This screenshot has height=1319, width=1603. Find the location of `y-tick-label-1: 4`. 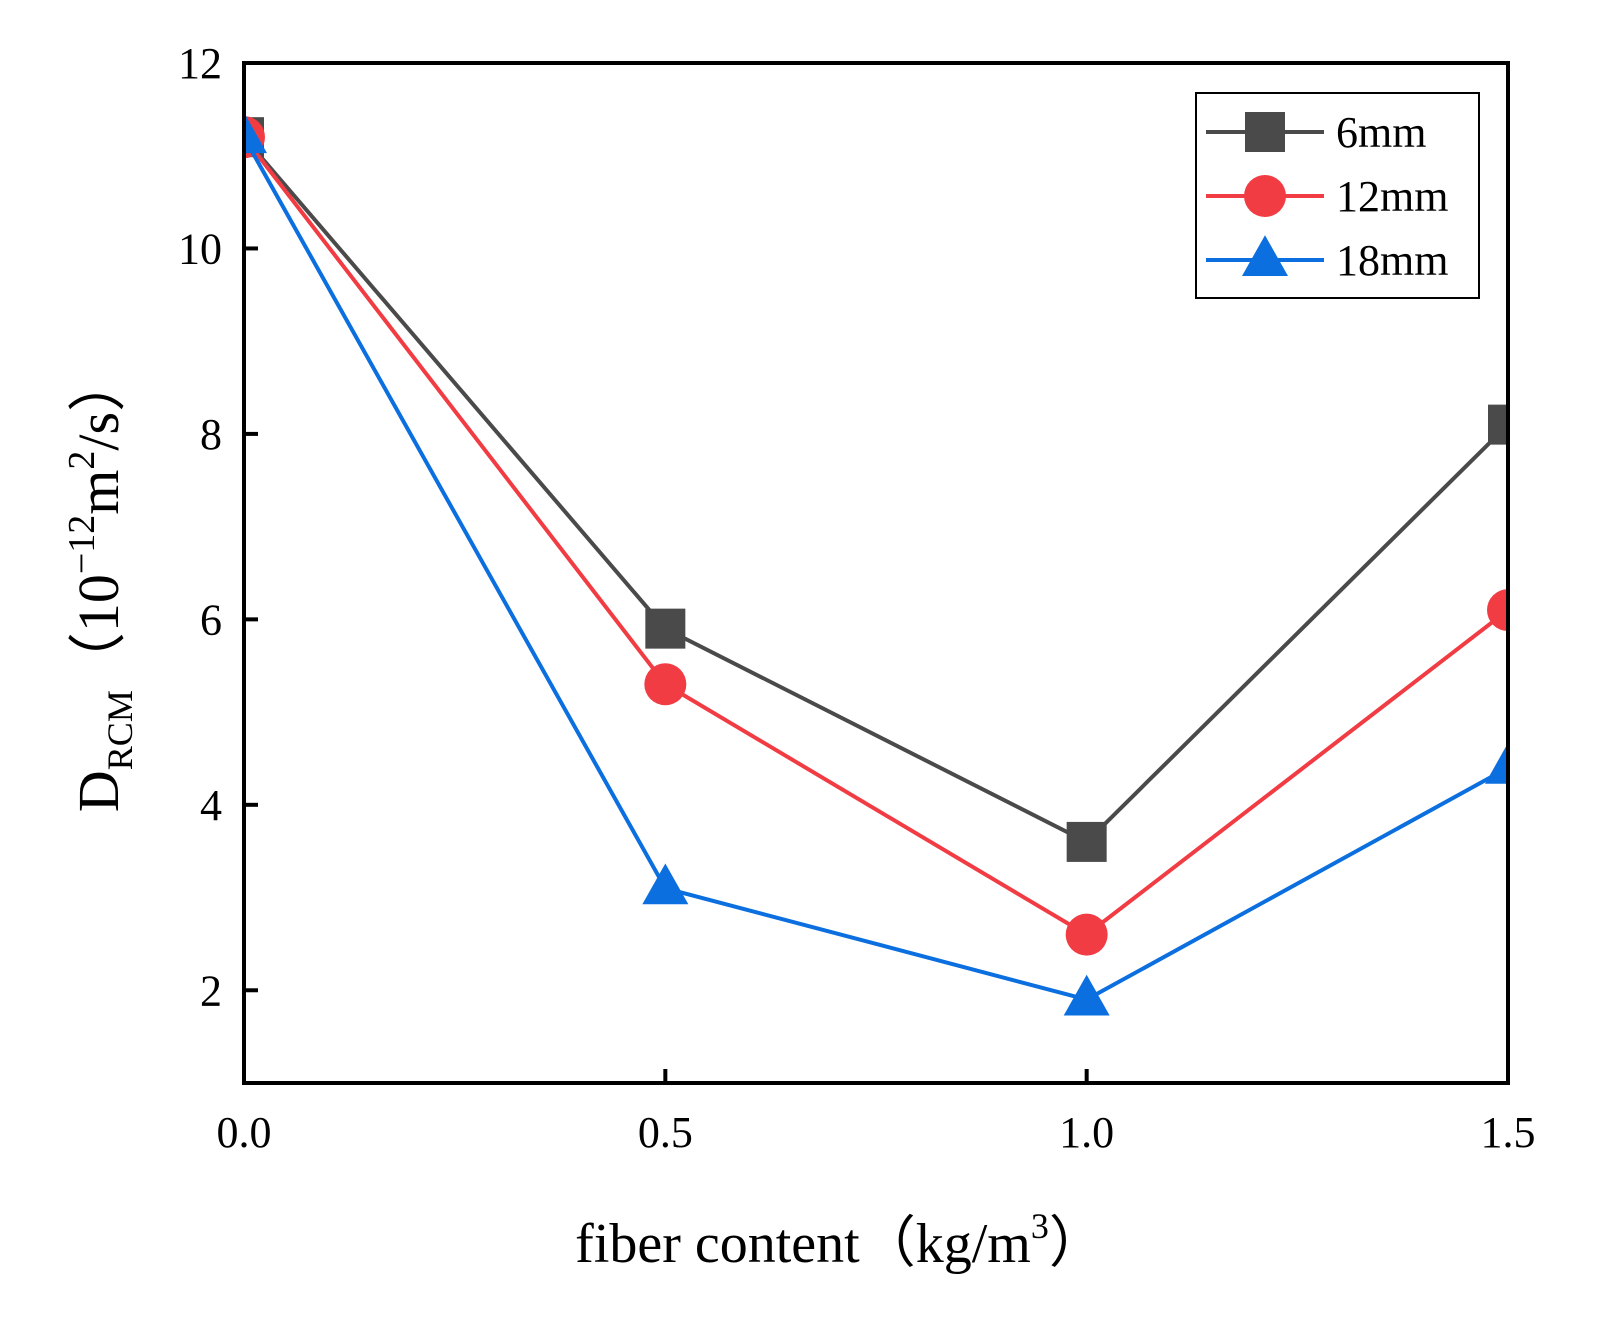

y-tick-label-1: 4 is located at coordinates (211, 805).